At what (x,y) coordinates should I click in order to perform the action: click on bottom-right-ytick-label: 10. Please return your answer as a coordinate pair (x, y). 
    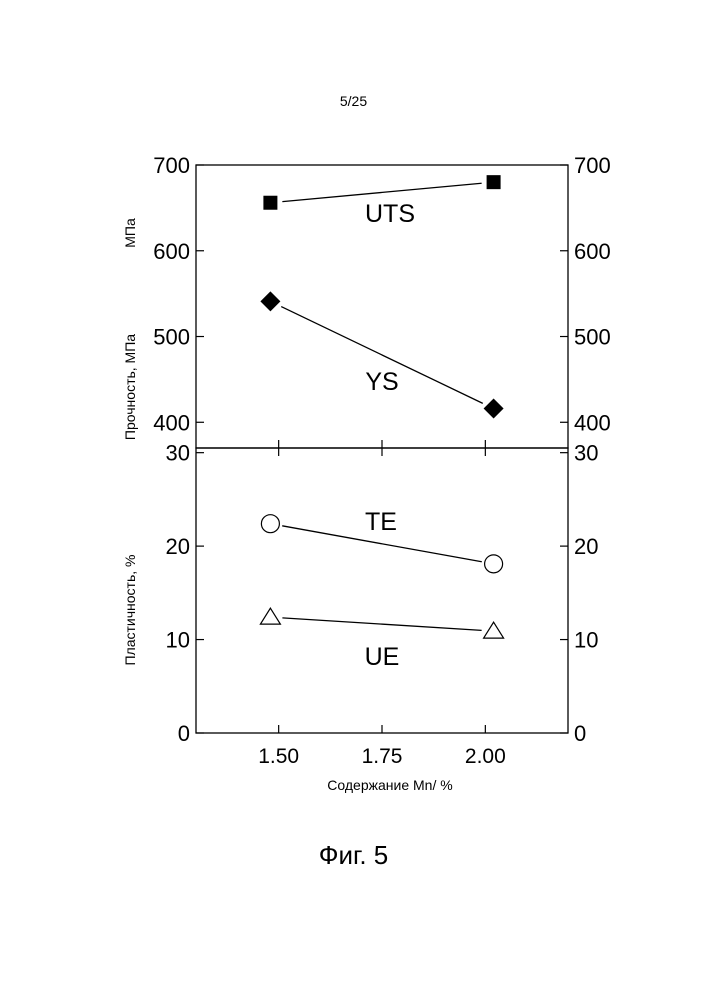
    Looking at the image, I should click on (586, 640).